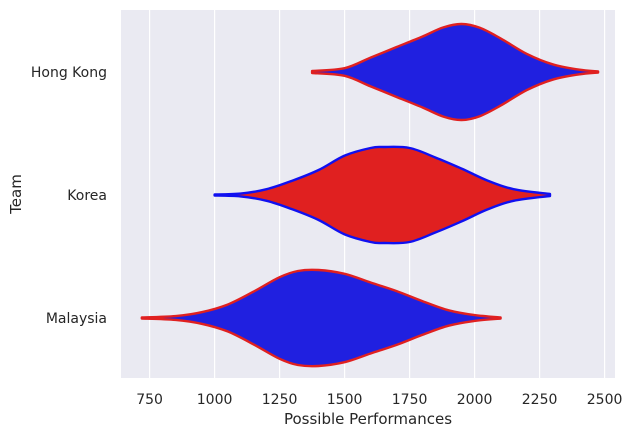 This screenshot has width=626, height=437. What do you see at coordinates (410, 400) in the screenshot?
I see `x-tick-label: 1750` at bounding box center [410, 400].